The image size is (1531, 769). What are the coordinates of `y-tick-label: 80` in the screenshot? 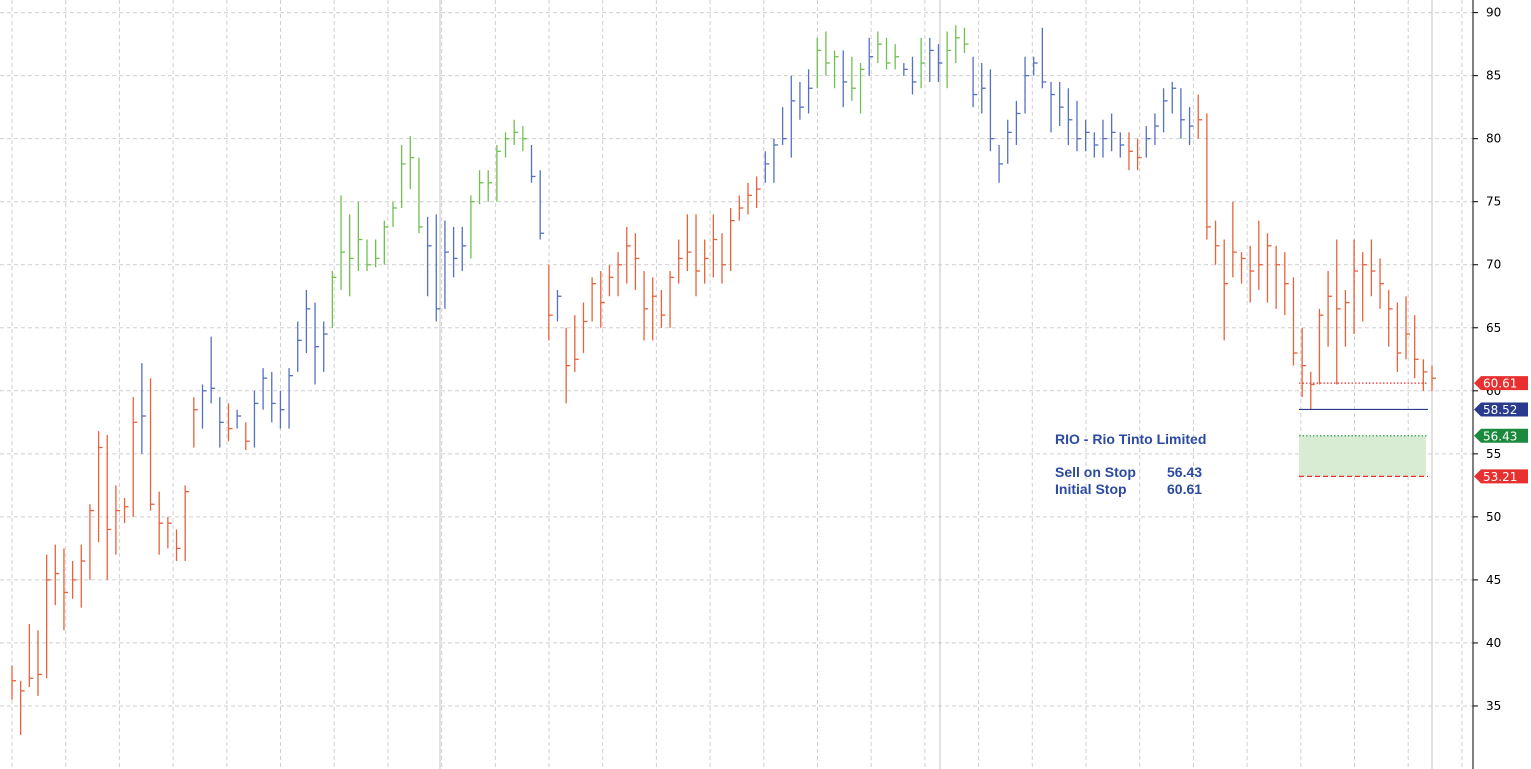 It's located at (1493, 139).